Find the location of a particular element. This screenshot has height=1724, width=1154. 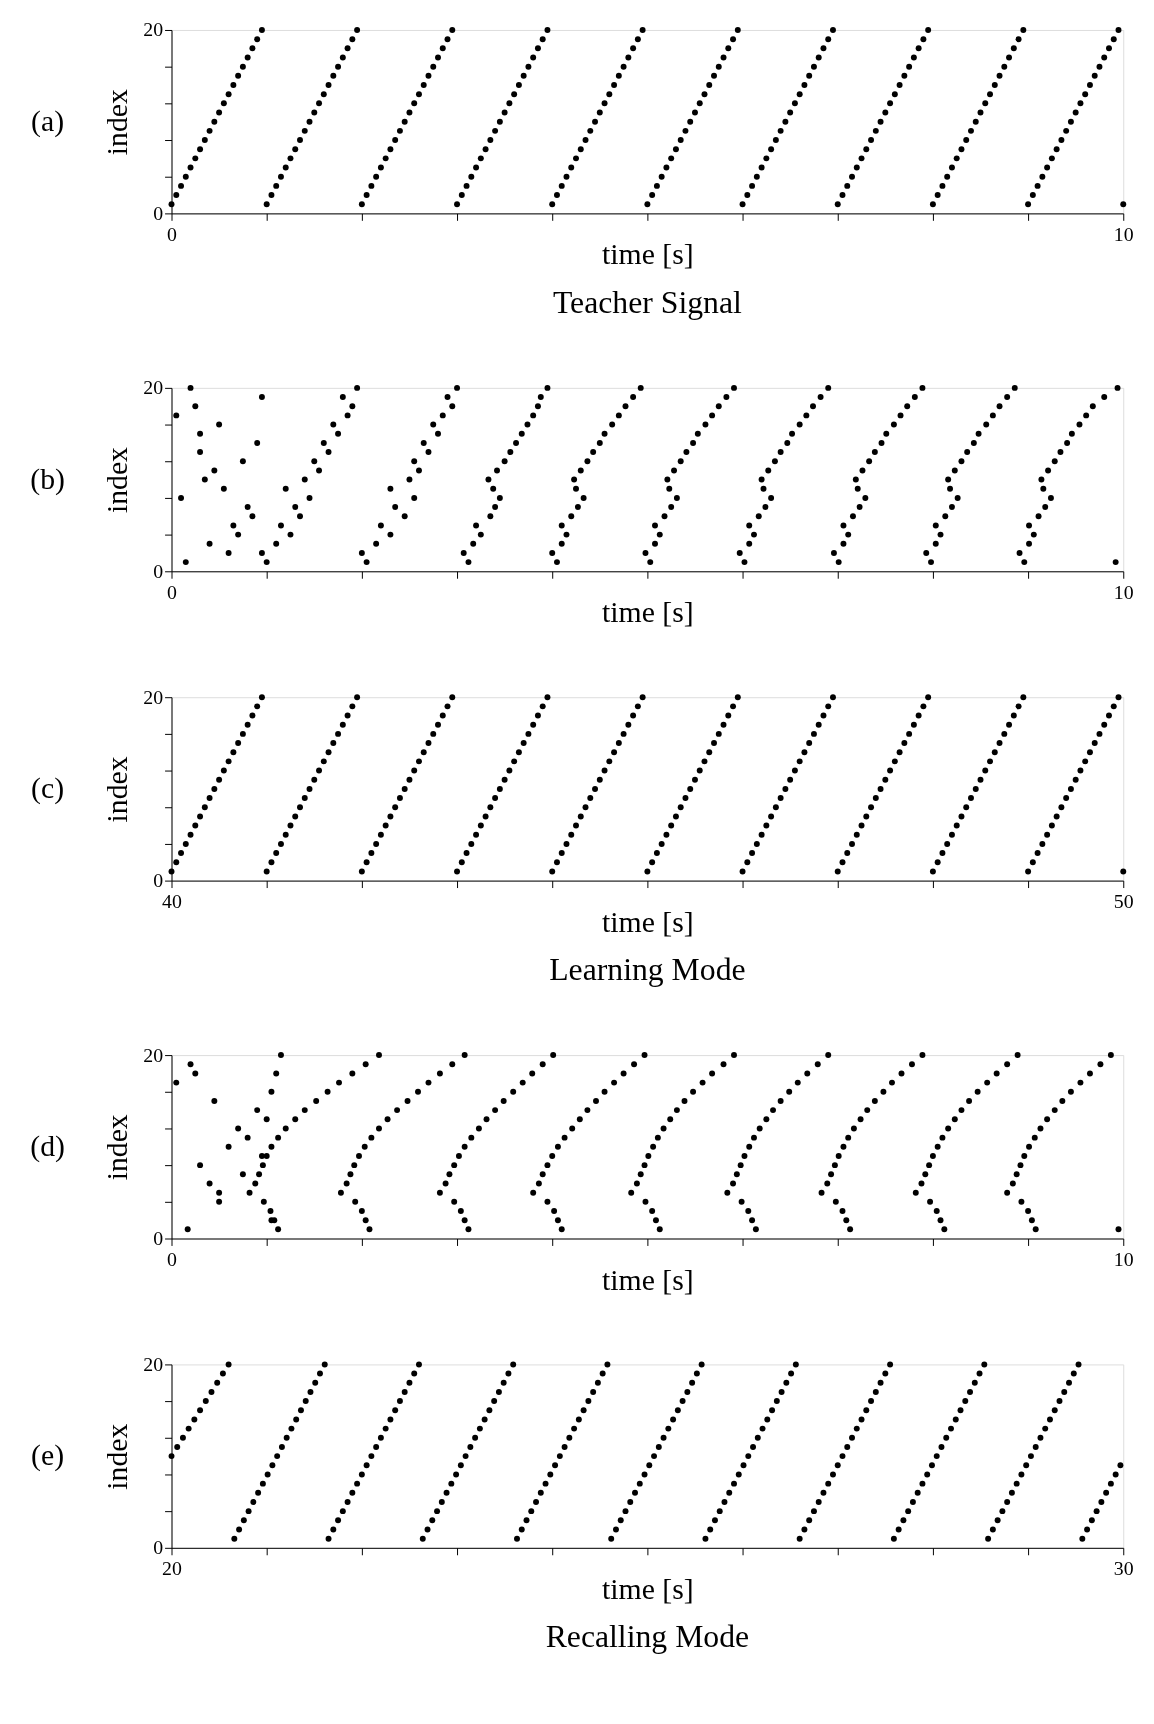

text: (b) is located at coordinates (47, 478).